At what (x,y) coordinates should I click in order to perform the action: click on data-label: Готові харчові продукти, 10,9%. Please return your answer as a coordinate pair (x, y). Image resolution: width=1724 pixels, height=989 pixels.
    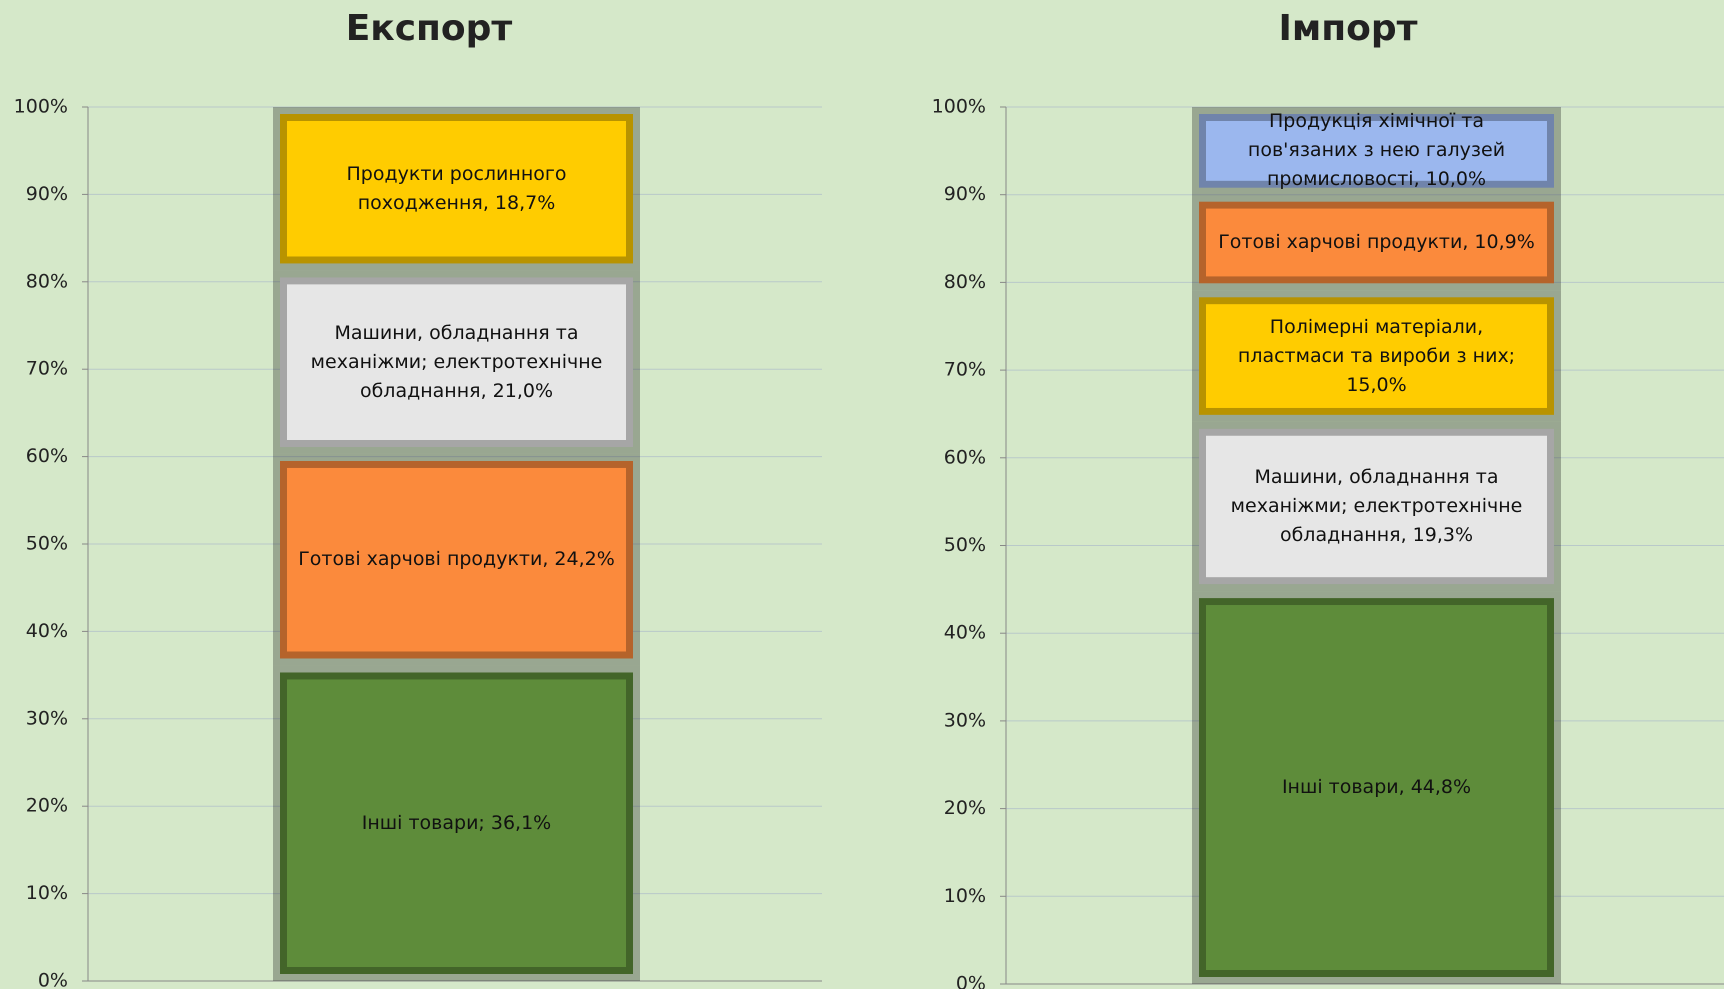
    Looking at the image, I should click on (1376, 241).